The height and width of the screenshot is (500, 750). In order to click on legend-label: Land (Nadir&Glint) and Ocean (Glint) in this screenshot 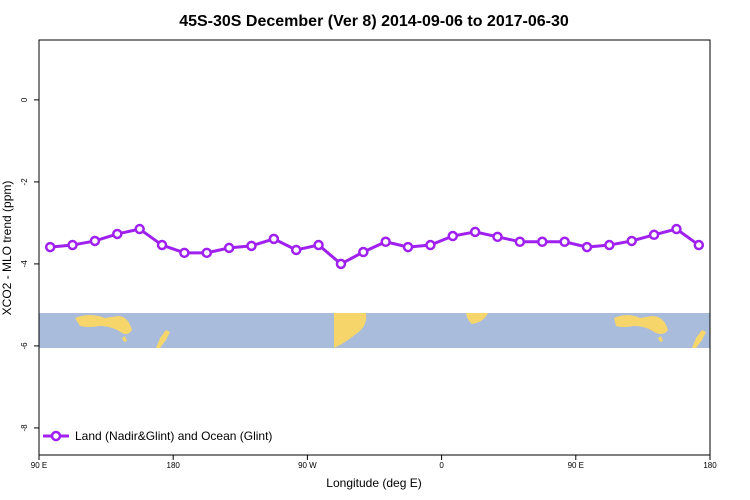, I will do `click(173, 436)`.